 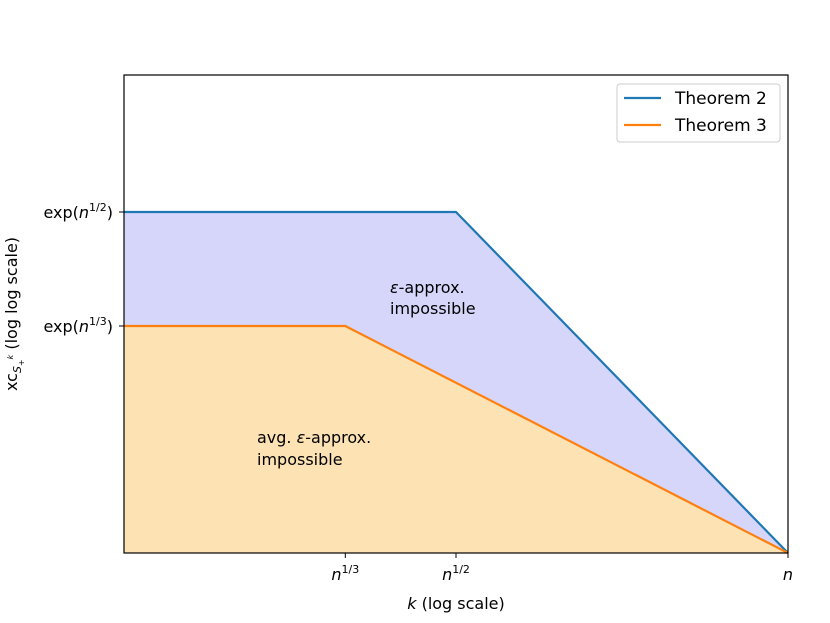 I want to click on y-tick-label-1-sup: 1/3, so click(x=98, y=321).